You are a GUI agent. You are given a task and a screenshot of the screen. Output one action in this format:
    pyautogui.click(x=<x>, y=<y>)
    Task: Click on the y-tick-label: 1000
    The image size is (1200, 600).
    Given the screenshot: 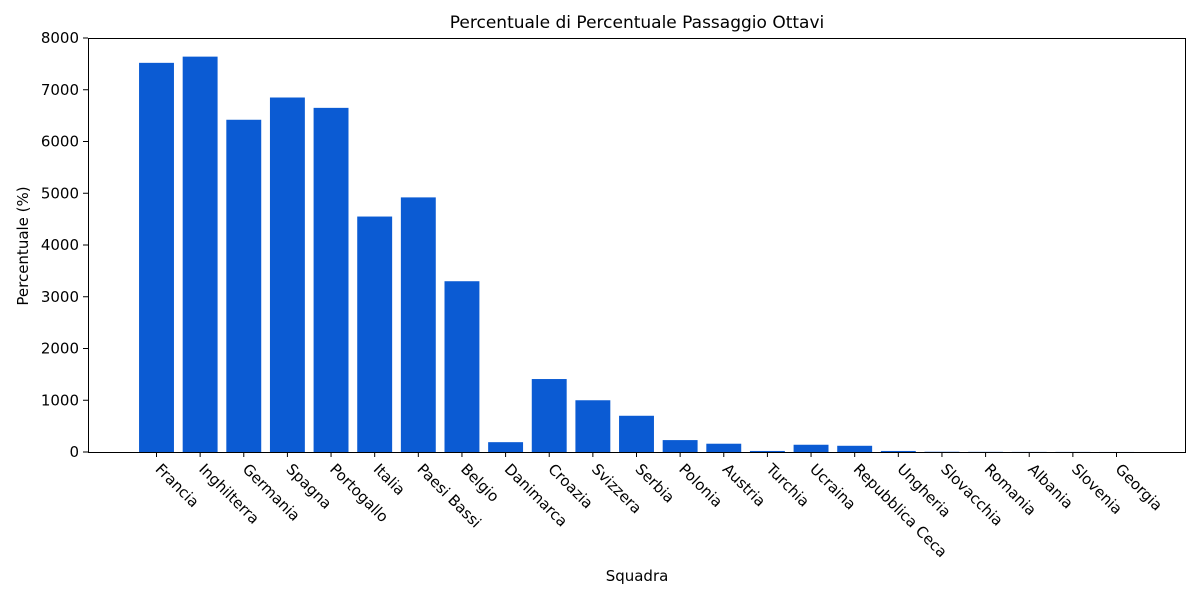 What is the action you would take?
    pyautogui.click(x=60, y=400)
    